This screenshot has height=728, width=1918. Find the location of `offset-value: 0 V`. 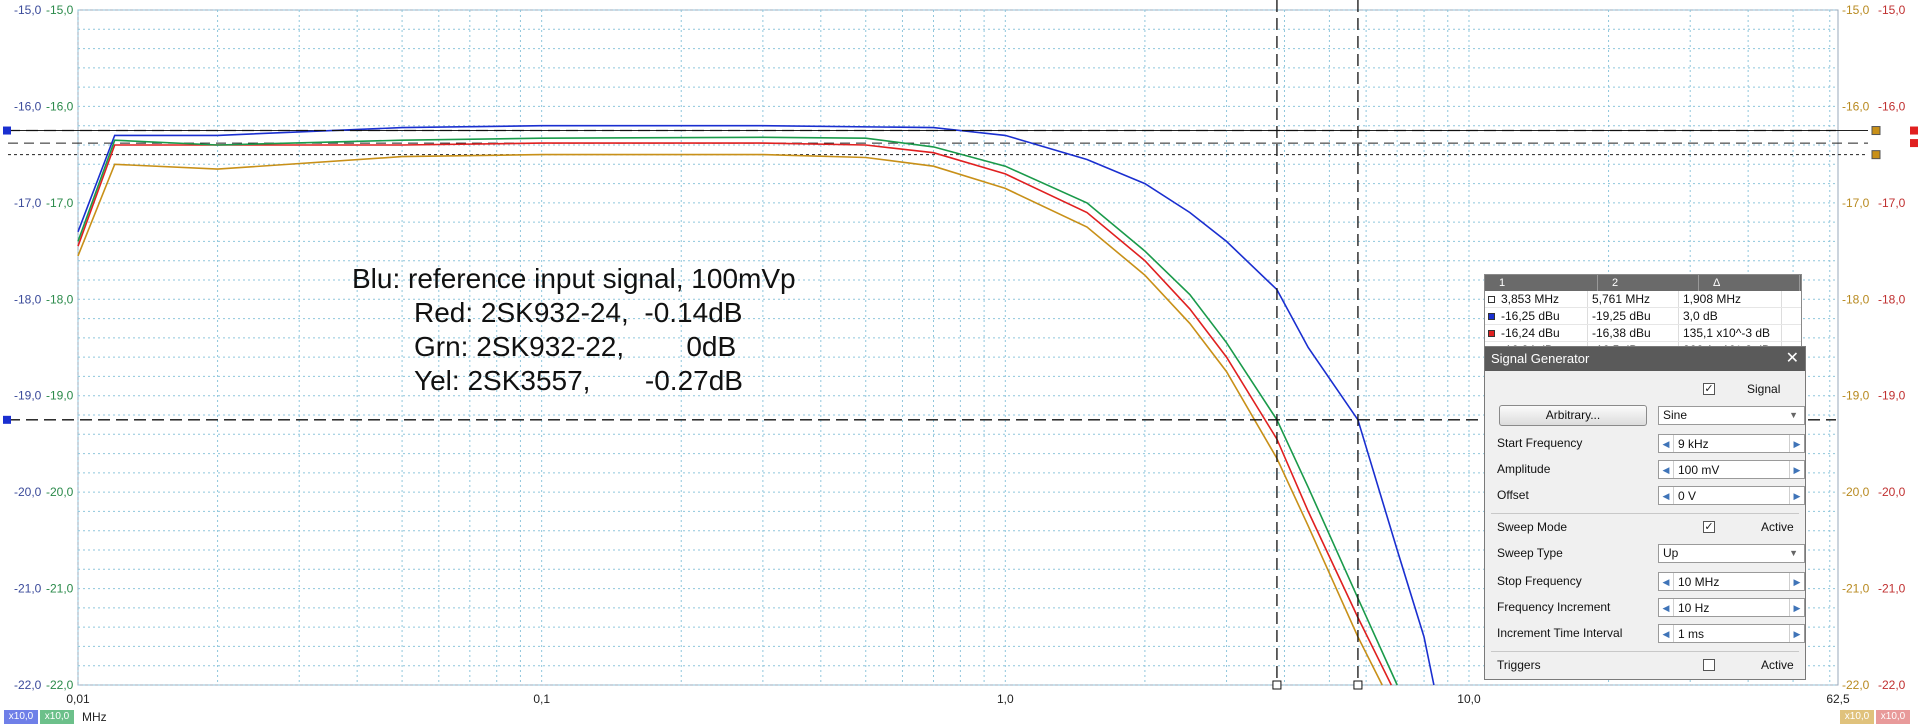

offset-value: 0 V is located at coordinates (1687, 495).